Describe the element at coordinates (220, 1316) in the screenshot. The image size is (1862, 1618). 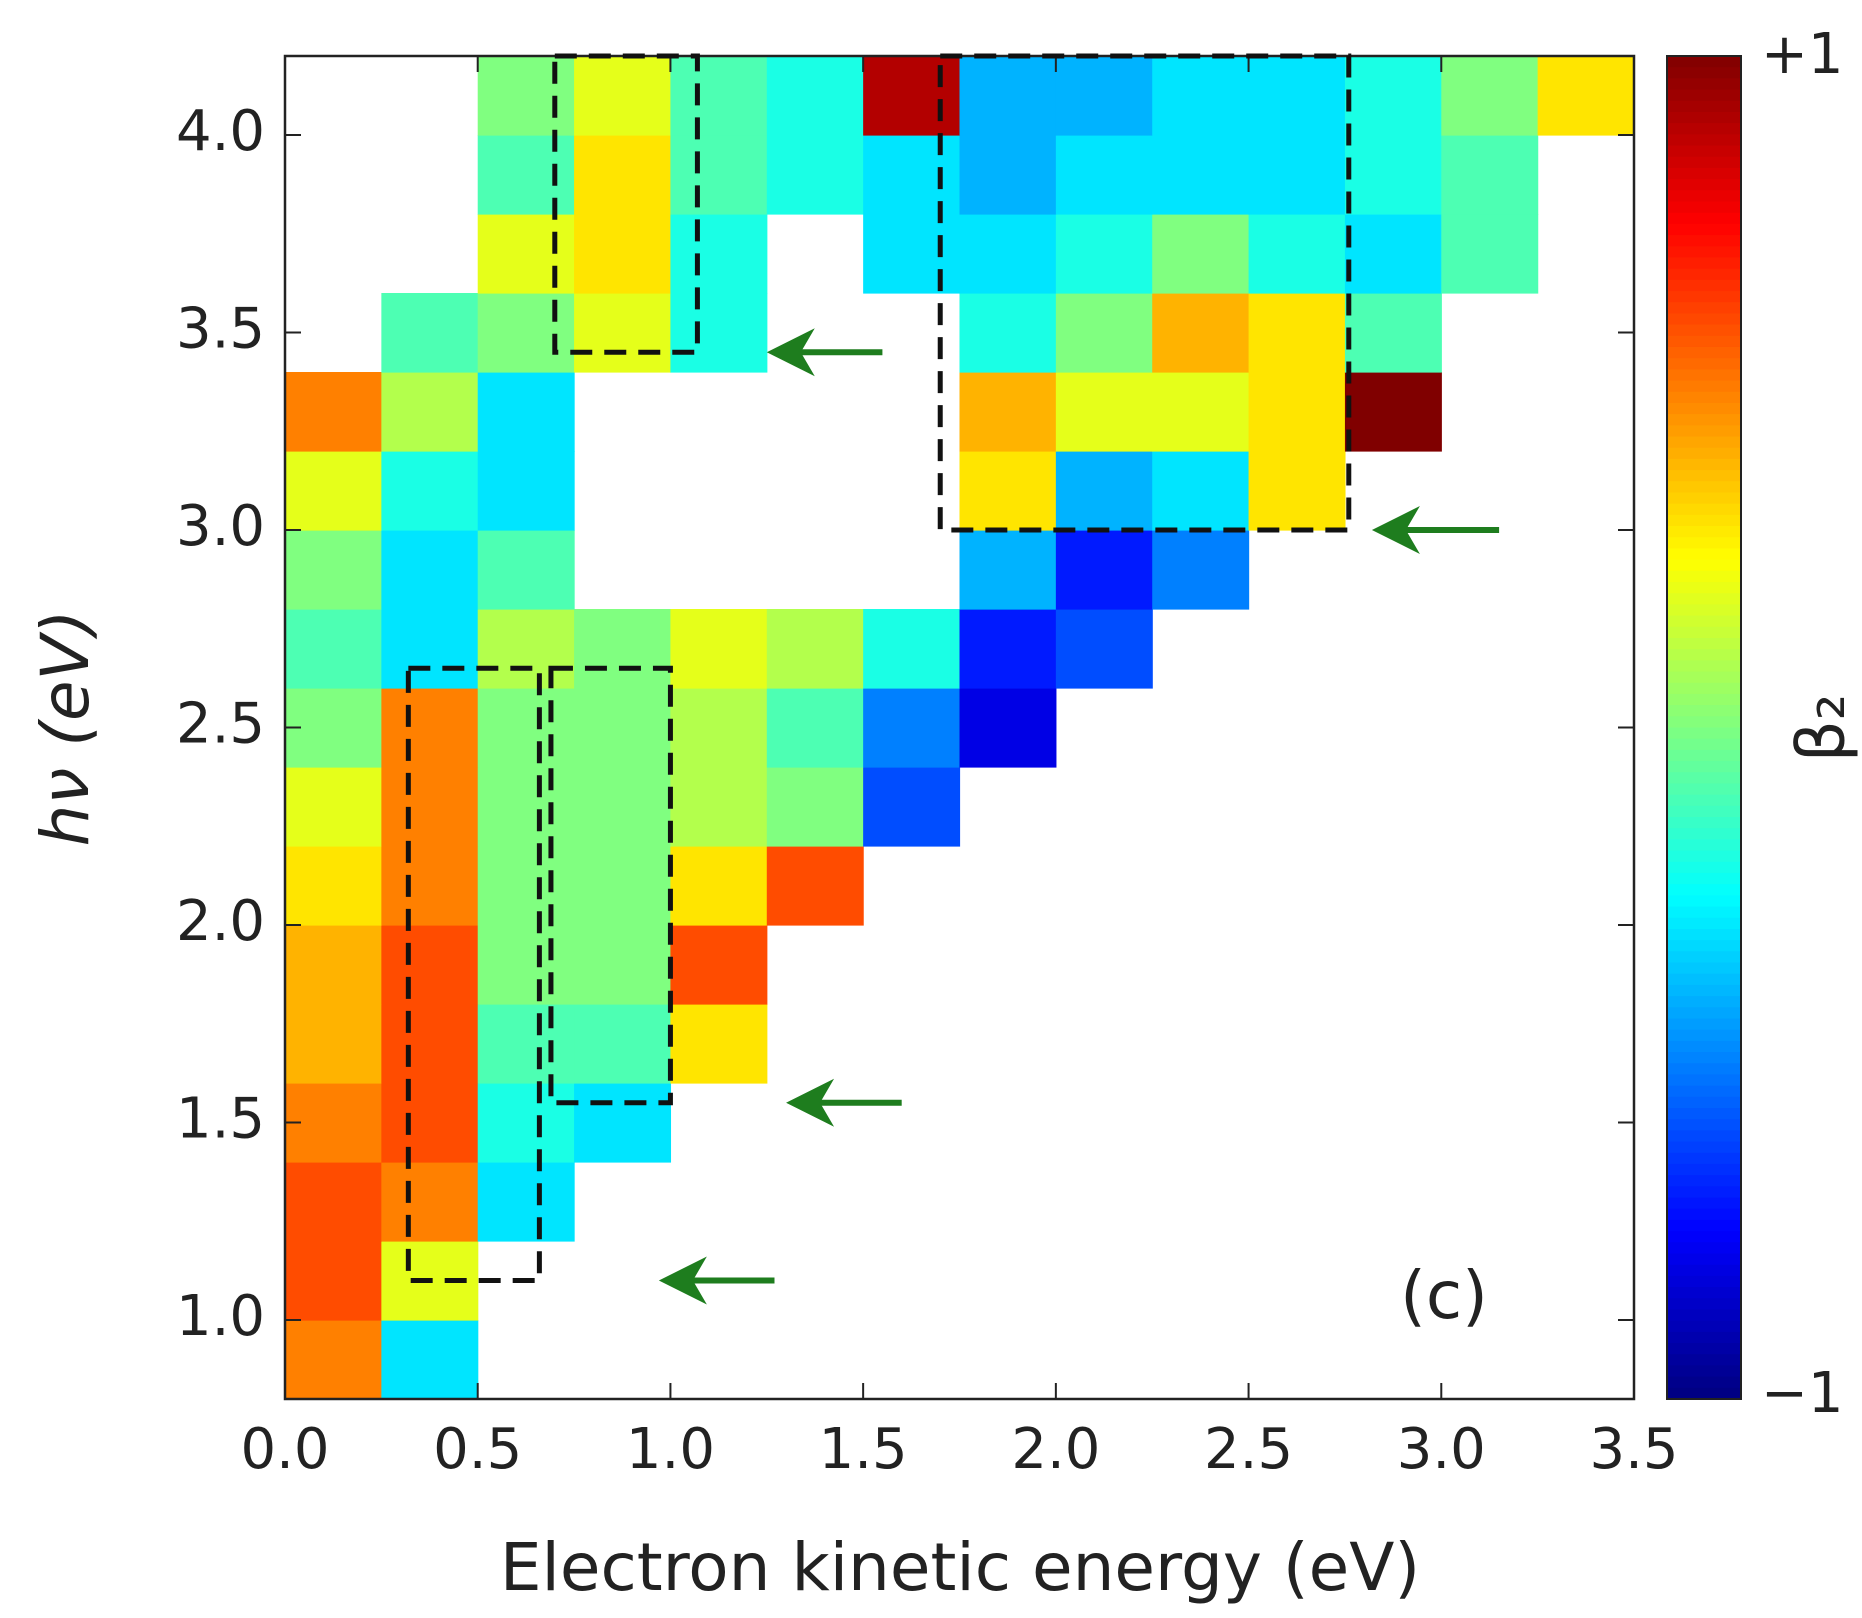
I see `y-tick-label: 1.0` at that location.